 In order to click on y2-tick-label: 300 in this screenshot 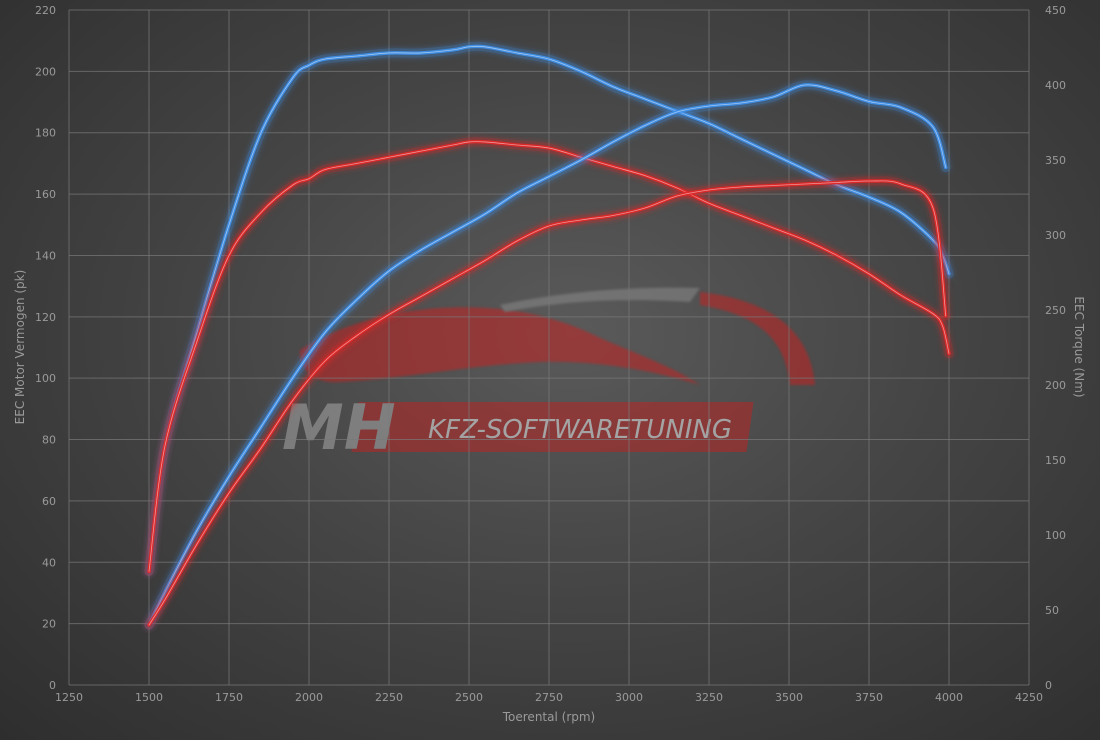, I will do `click(1055, 235)`.